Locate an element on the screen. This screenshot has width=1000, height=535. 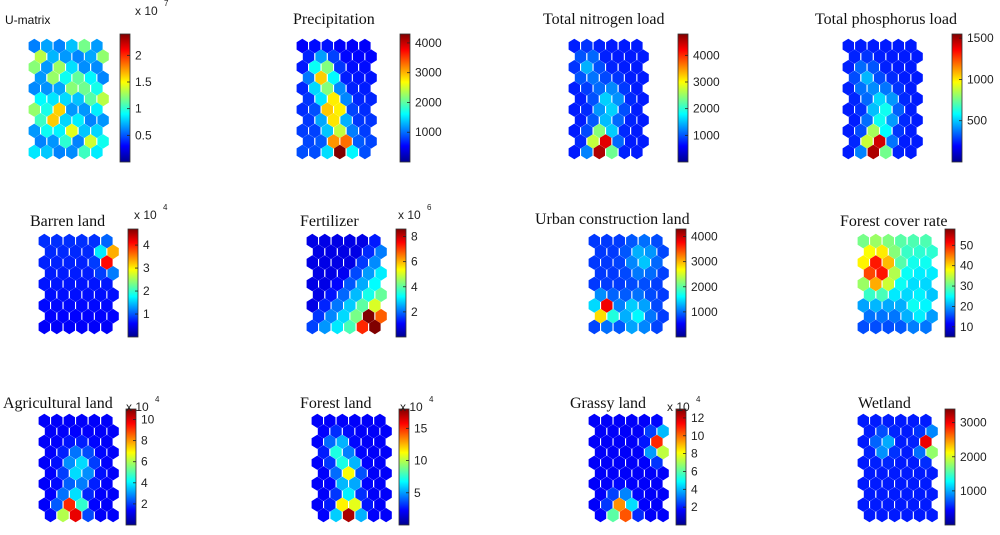
panel-title: Agricultural land is located at coordinates (58, 403).